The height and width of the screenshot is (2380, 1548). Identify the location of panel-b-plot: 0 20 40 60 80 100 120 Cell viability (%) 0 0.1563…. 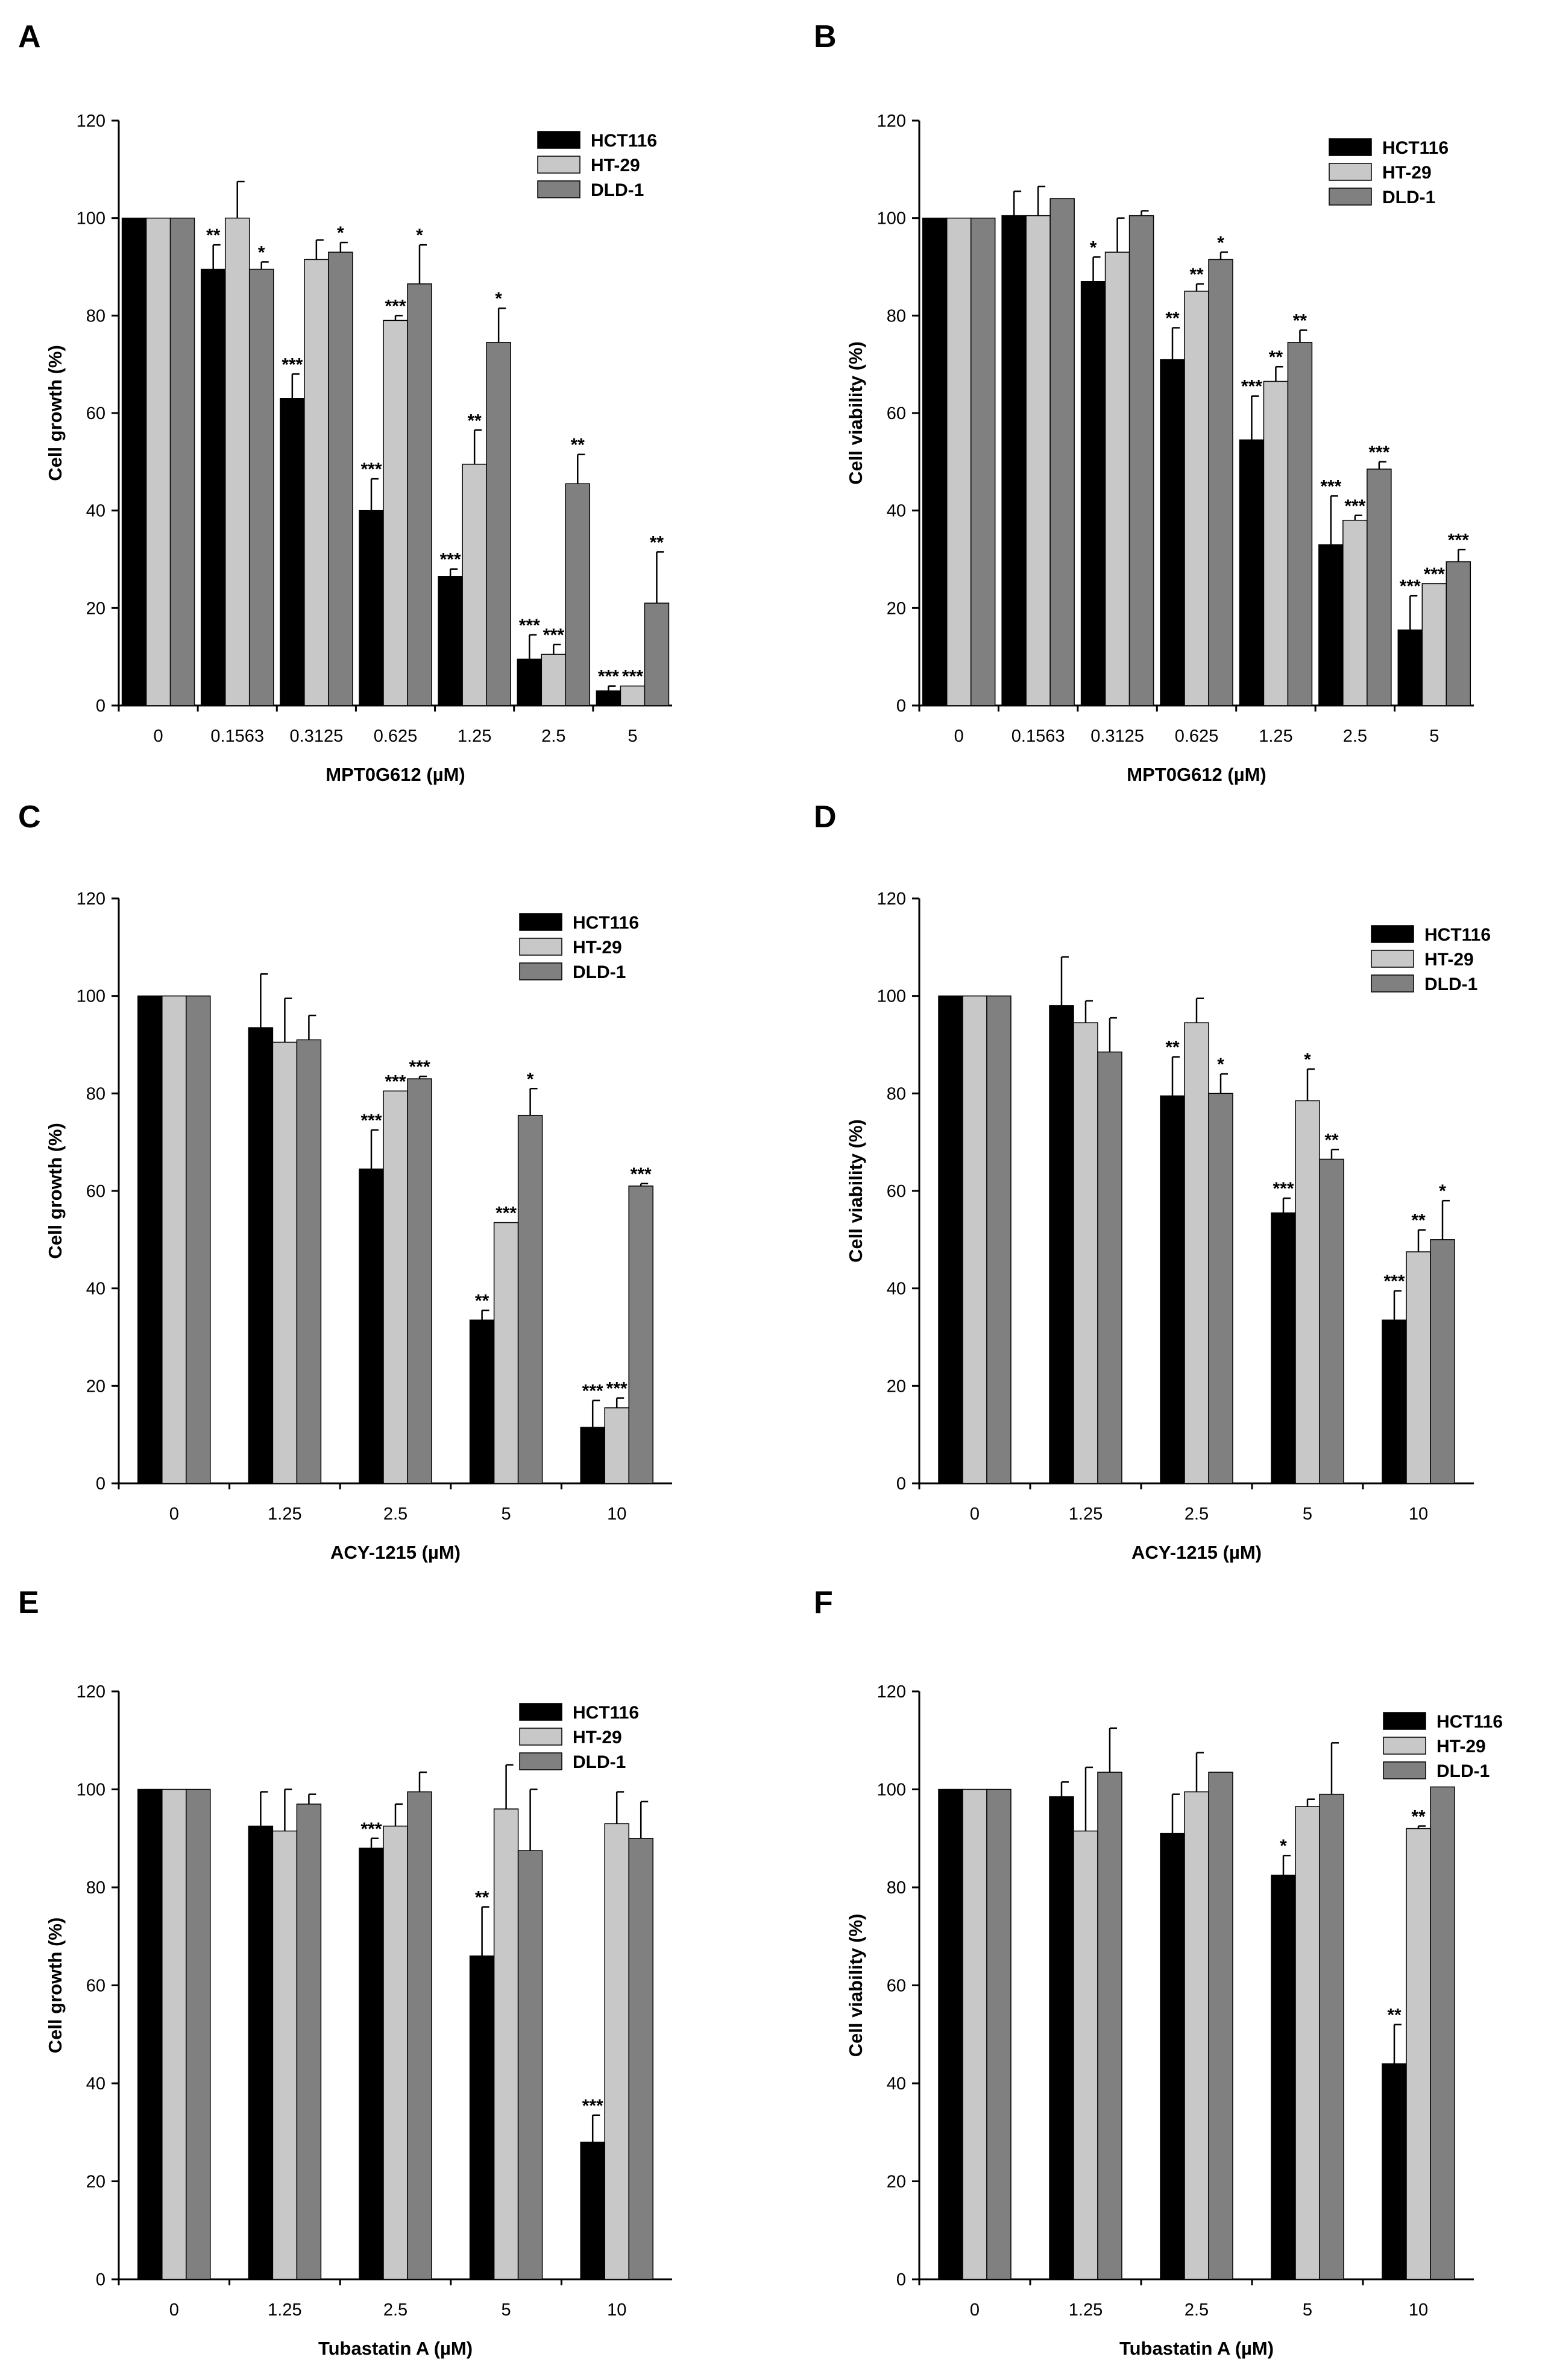
(1159, 449).